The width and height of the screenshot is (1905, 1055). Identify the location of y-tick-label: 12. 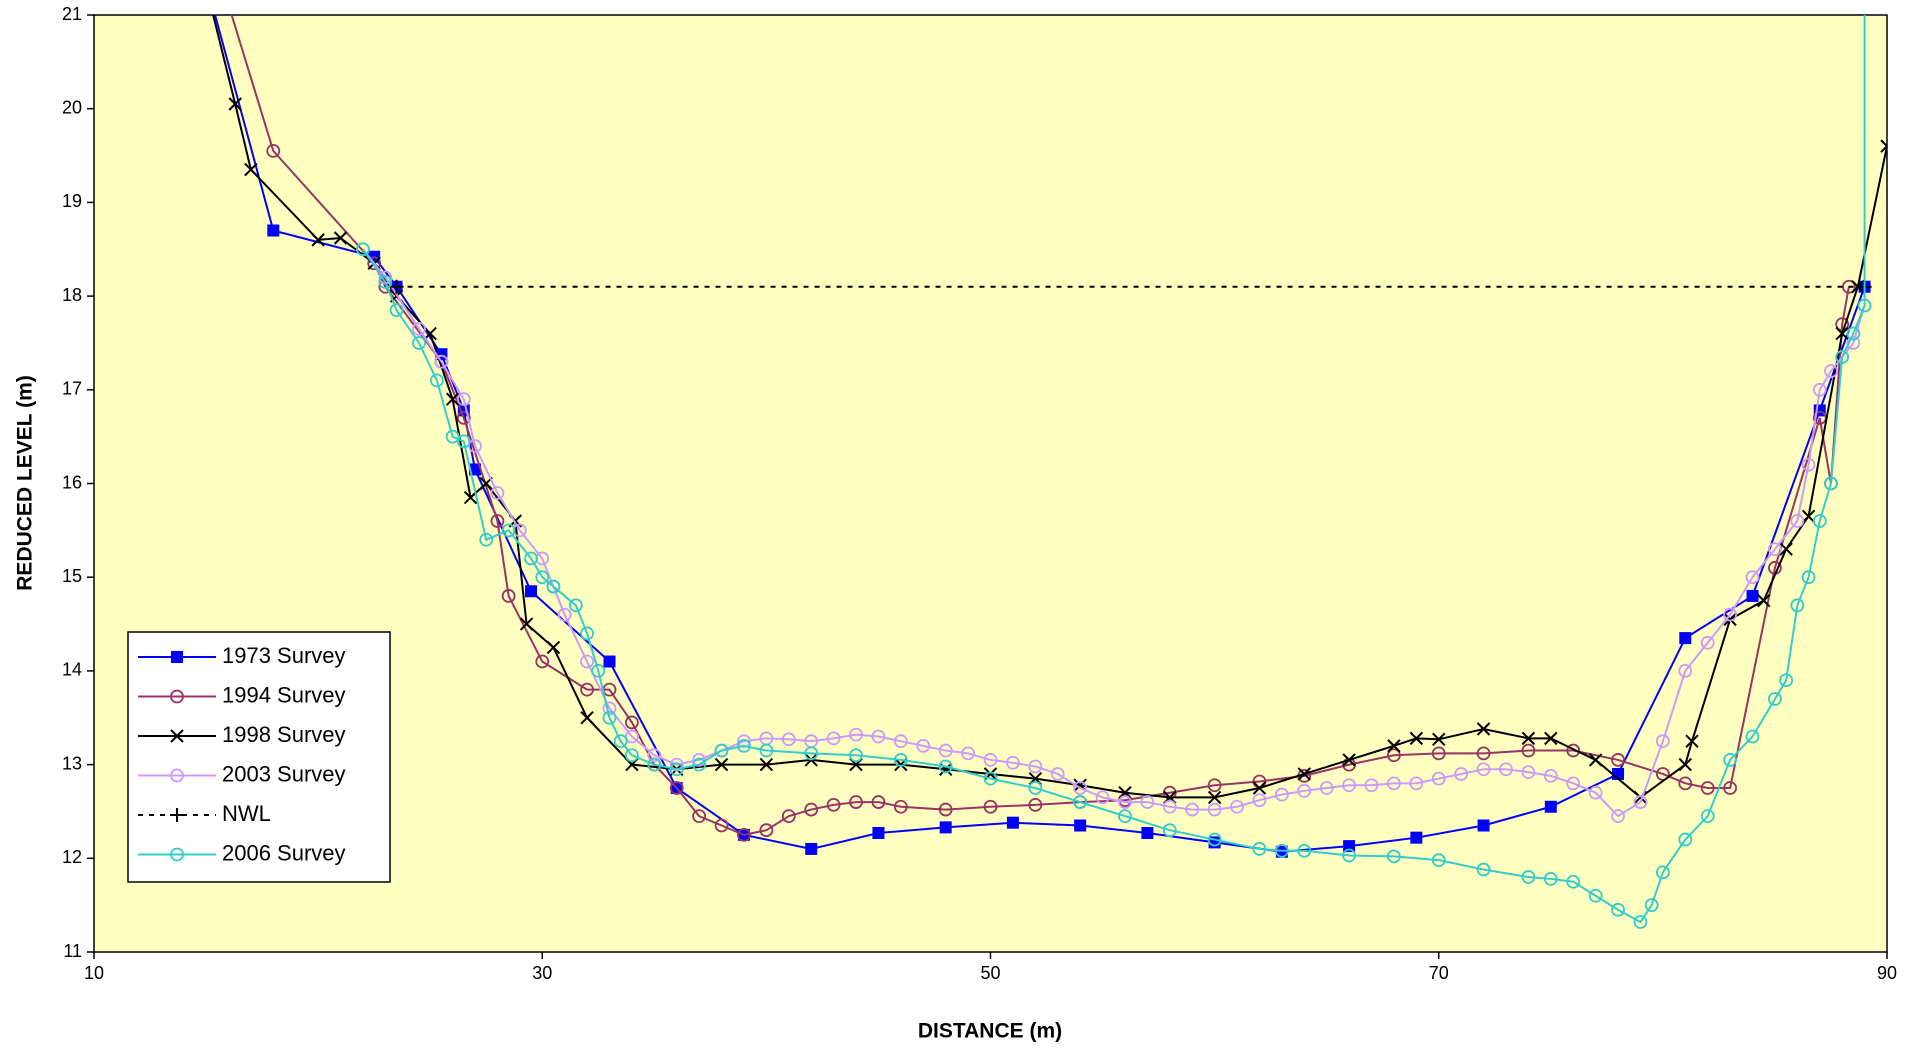
(72, 857).